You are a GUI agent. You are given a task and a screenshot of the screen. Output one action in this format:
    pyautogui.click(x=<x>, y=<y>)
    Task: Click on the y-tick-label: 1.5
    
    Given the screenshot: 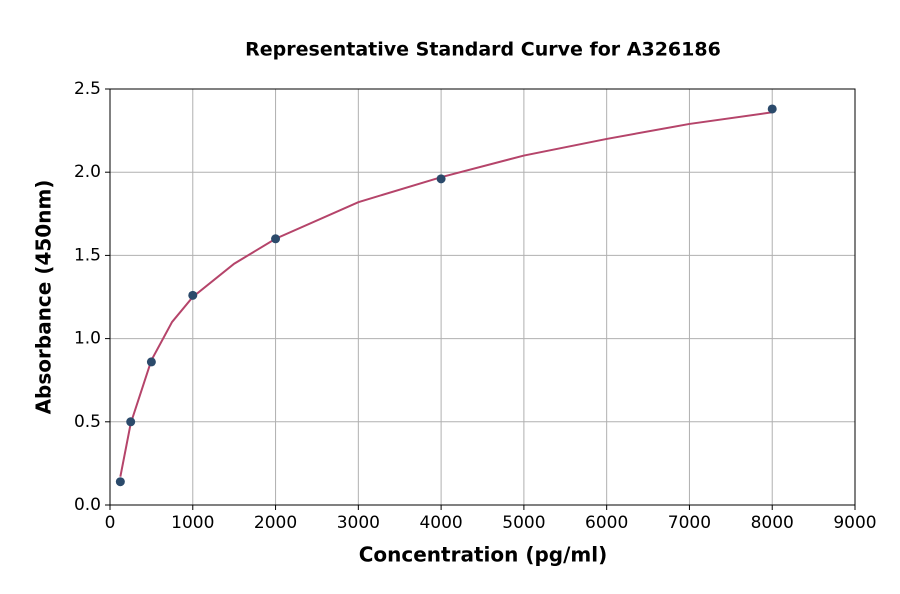 What is the action you would take?
    pyautogui.click(x=87, y=255)
    